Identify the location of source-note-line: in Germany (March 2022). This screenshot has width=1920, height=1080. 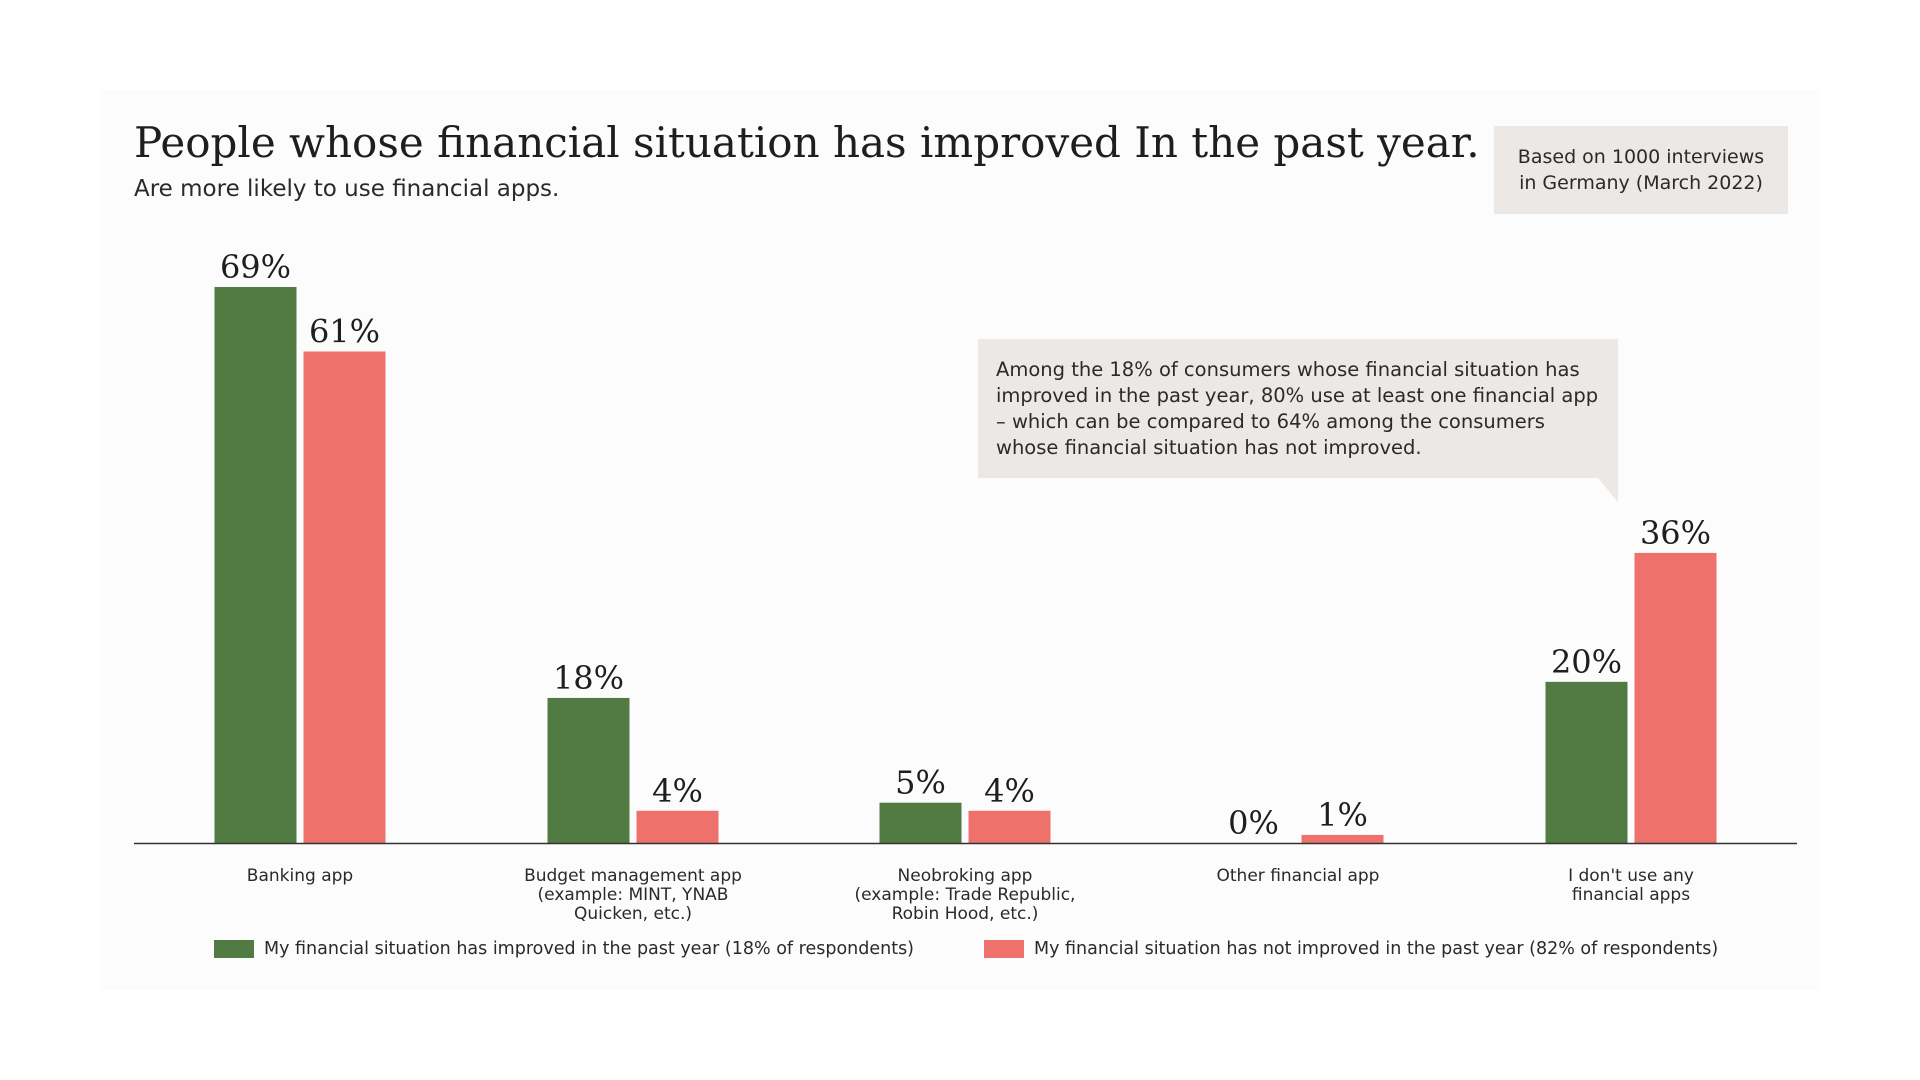
(1641, 183).